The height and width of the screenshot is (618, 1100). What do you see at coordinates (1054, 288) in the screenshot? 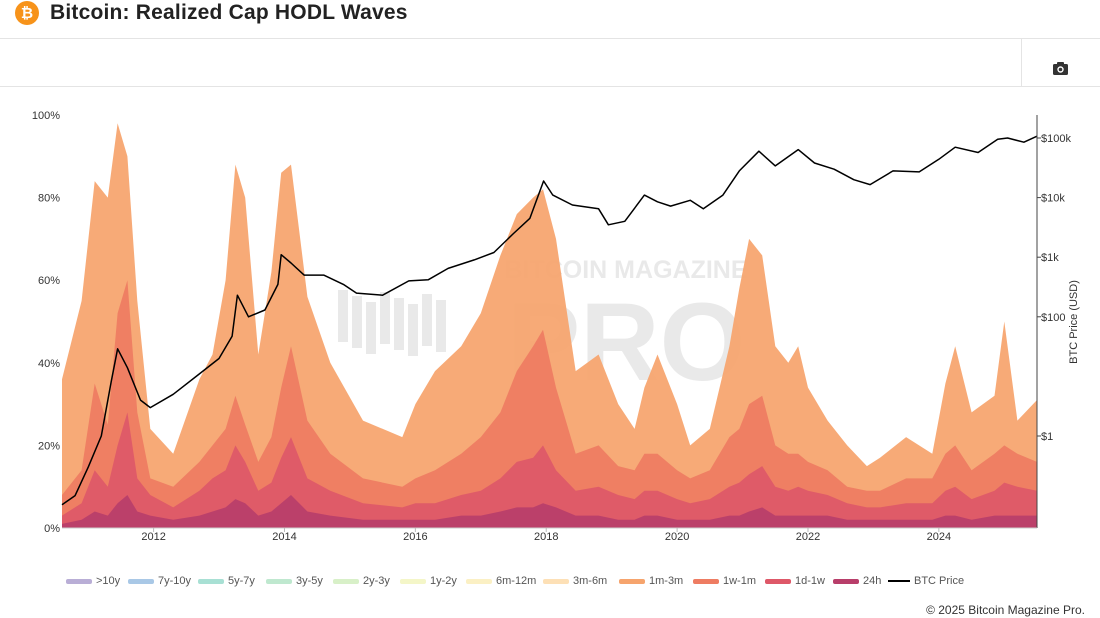
I see `y-axis-right-ticks: $1 $100 $1k $10k $100k` at bounding box center [1054, 288].